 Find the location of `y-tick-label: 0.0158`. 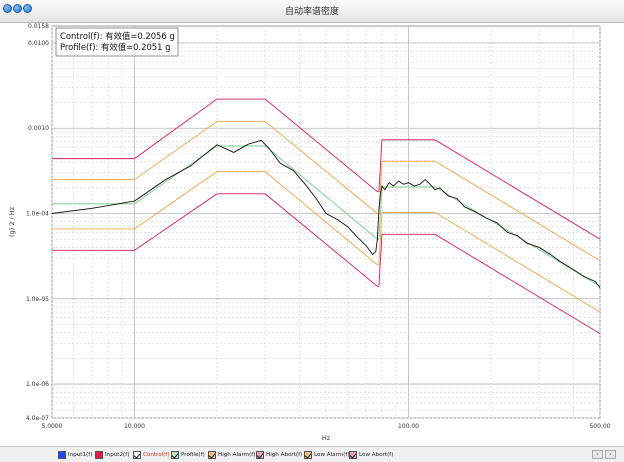

y-tick-label: 0.0158 is located at coordinates (38, 26).